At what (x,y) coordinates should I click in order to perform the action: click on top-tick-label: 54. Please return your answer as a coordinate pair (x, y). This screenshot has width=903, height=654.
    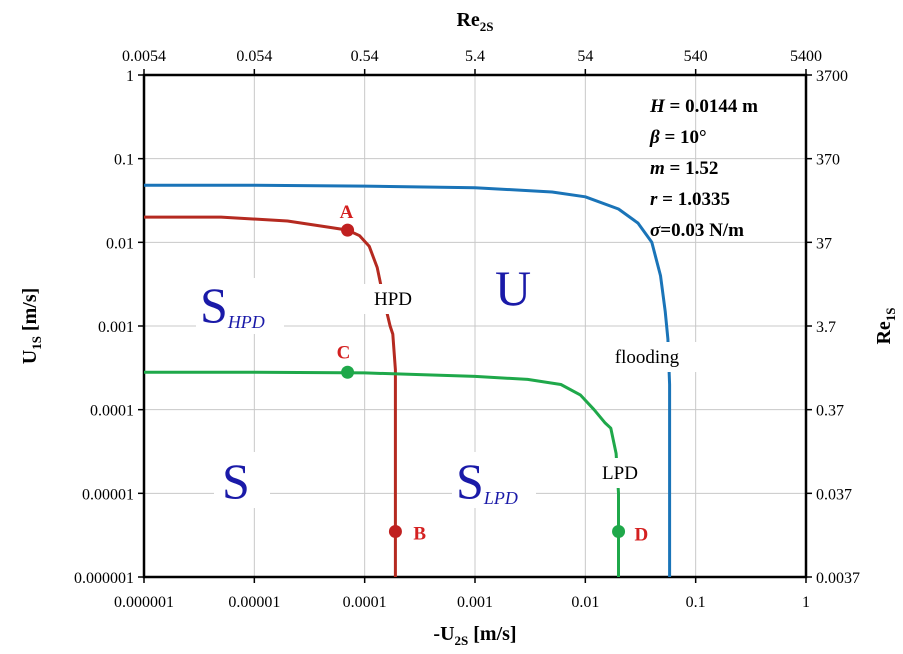
    Looking at the image, I should click on (585, 56).